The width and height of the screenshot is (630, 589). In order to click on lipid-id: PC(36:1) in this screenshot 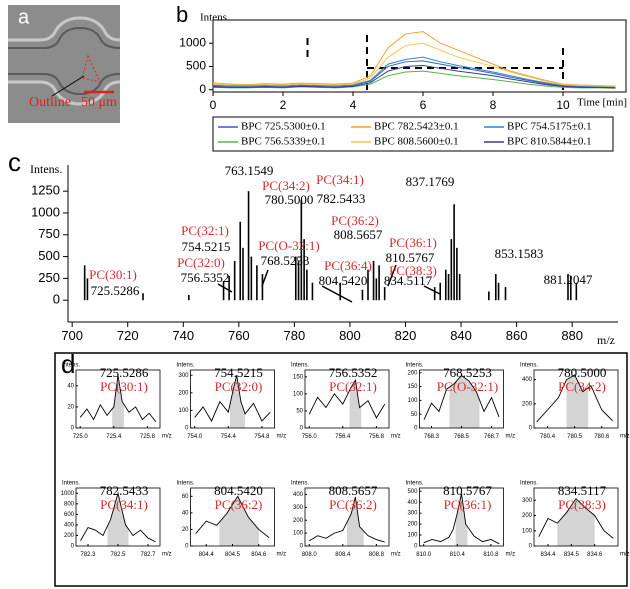, I will do `click(468, 504)`.